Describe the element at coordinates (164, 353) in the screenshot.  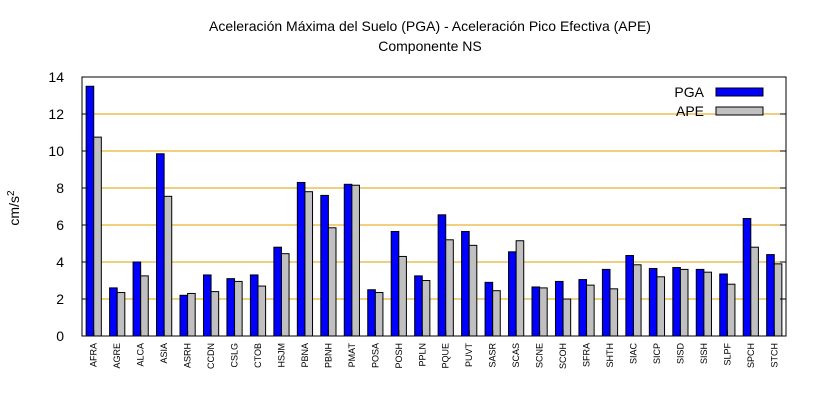
I see `x-tick-label: ASIA` at that location.